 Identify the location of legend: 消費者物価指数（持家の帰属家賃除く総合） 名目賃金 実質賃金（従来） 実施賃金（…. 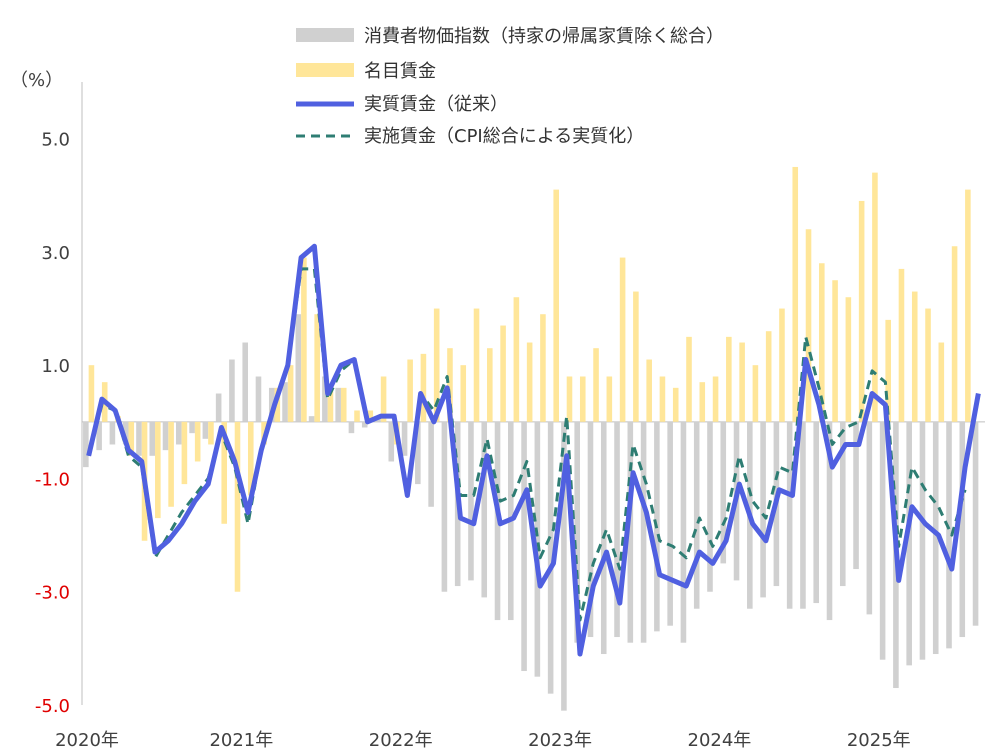
(510, 86).